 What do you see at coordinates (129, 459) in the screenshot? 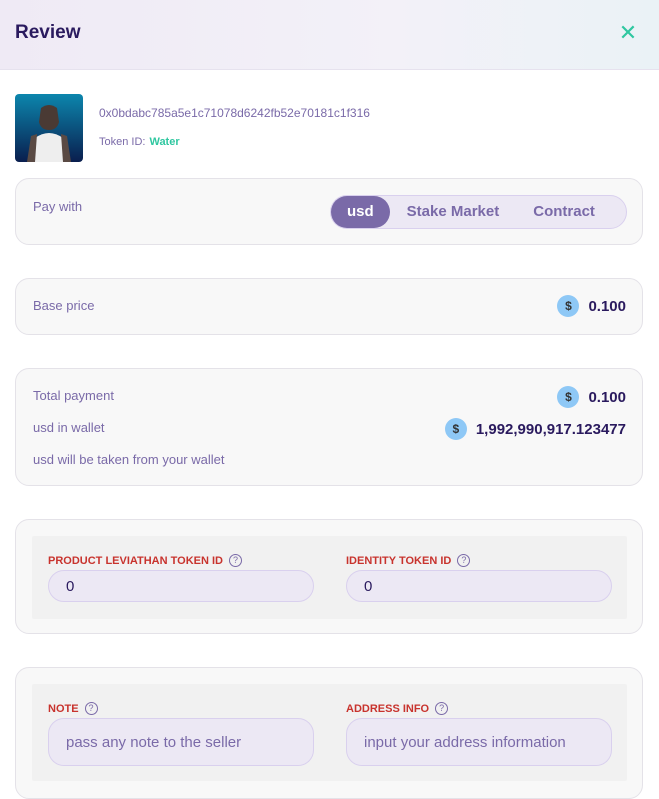
I see `wallet-note: usd will be taken from your wallet` at bounding box center [129, 459].